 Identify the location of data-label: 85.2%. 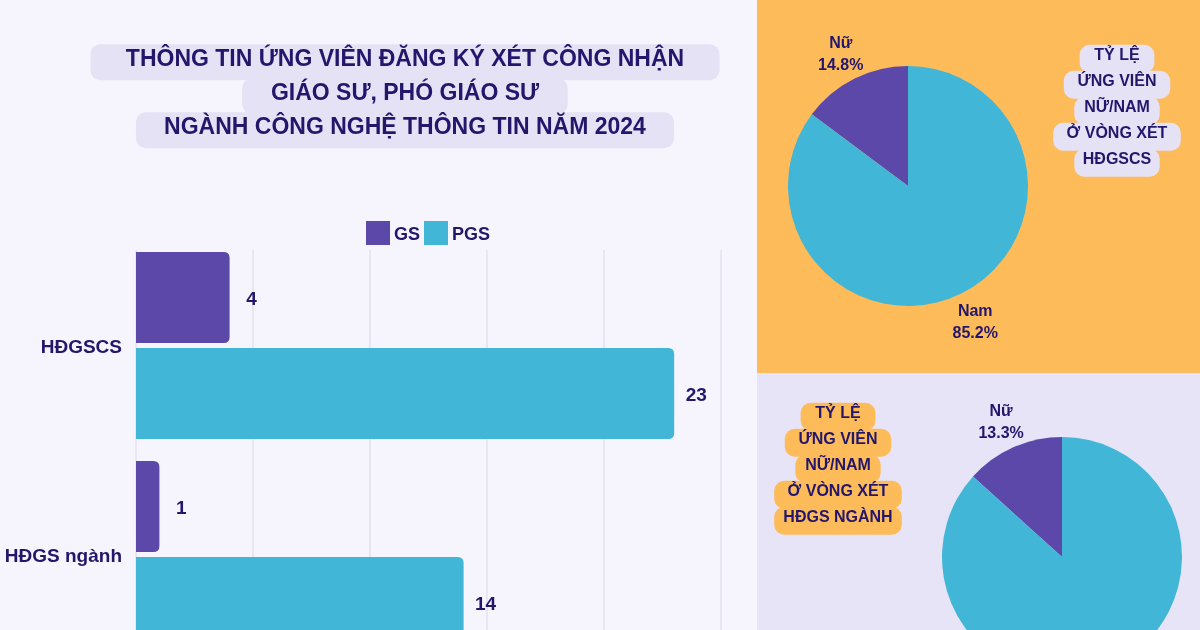
(975, 333).